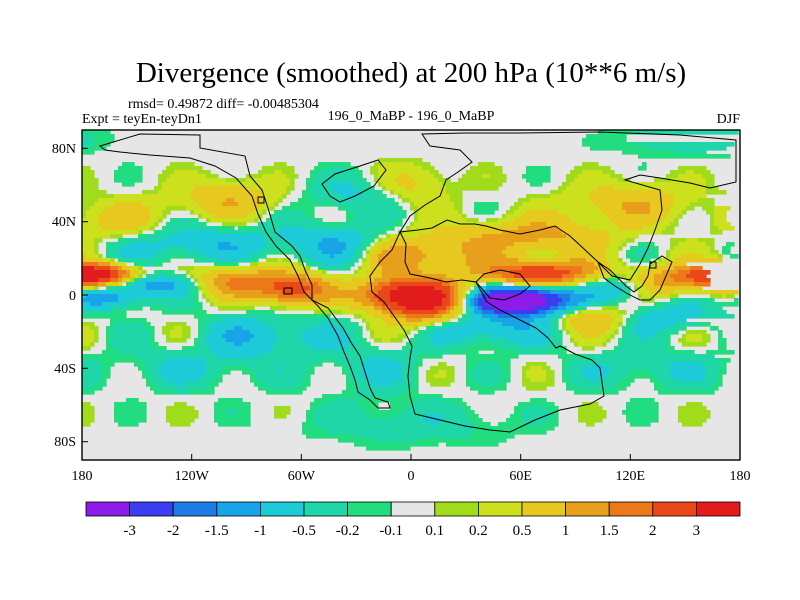  What do you see at coordinates (478, 531) in the screenshot?
I see `colorbar-label: 0.2` at bounding box center [478, 531].